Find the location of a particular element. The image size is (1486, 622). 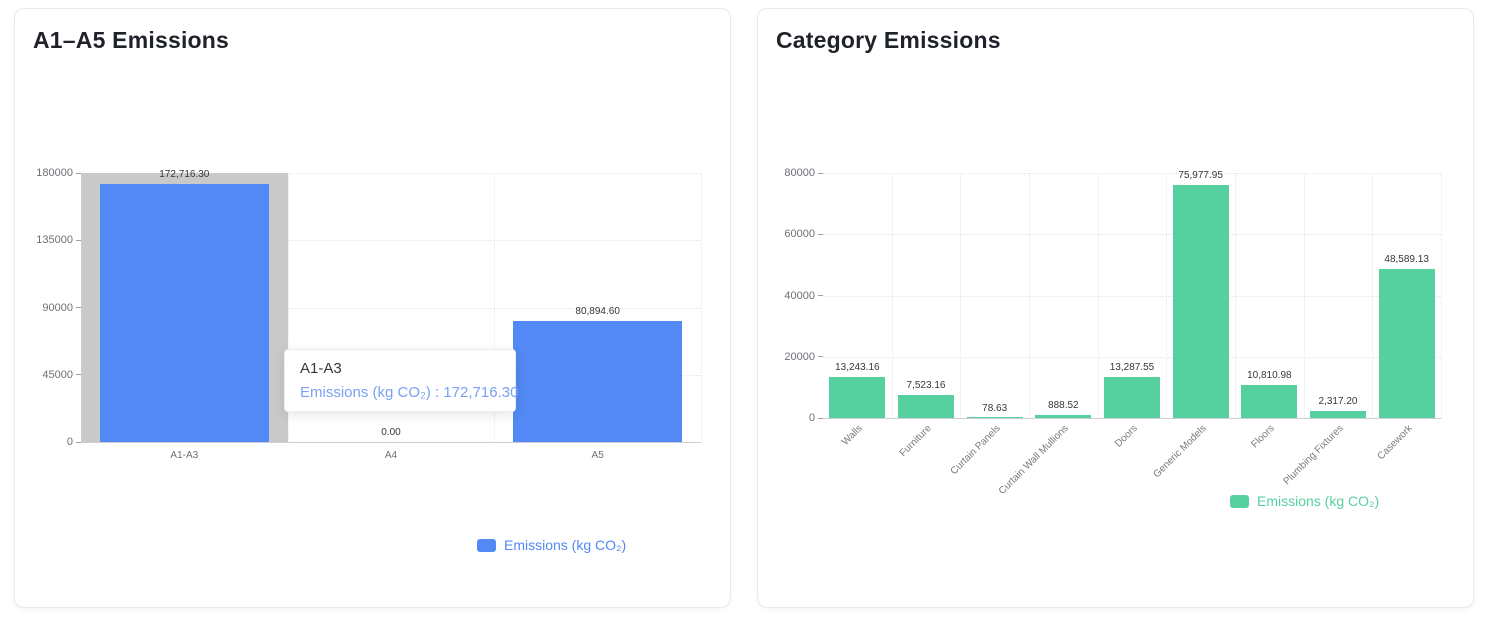

bar-walls is located at coordinates (857, 397).